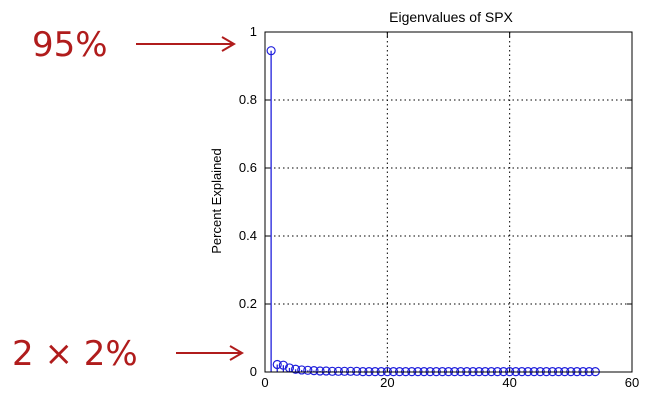 The height and width of the screenshot is (396, 651). Describe the element at coordinates (509, 382) in the screenshot. I see `x-tick-label: 40` at that location.